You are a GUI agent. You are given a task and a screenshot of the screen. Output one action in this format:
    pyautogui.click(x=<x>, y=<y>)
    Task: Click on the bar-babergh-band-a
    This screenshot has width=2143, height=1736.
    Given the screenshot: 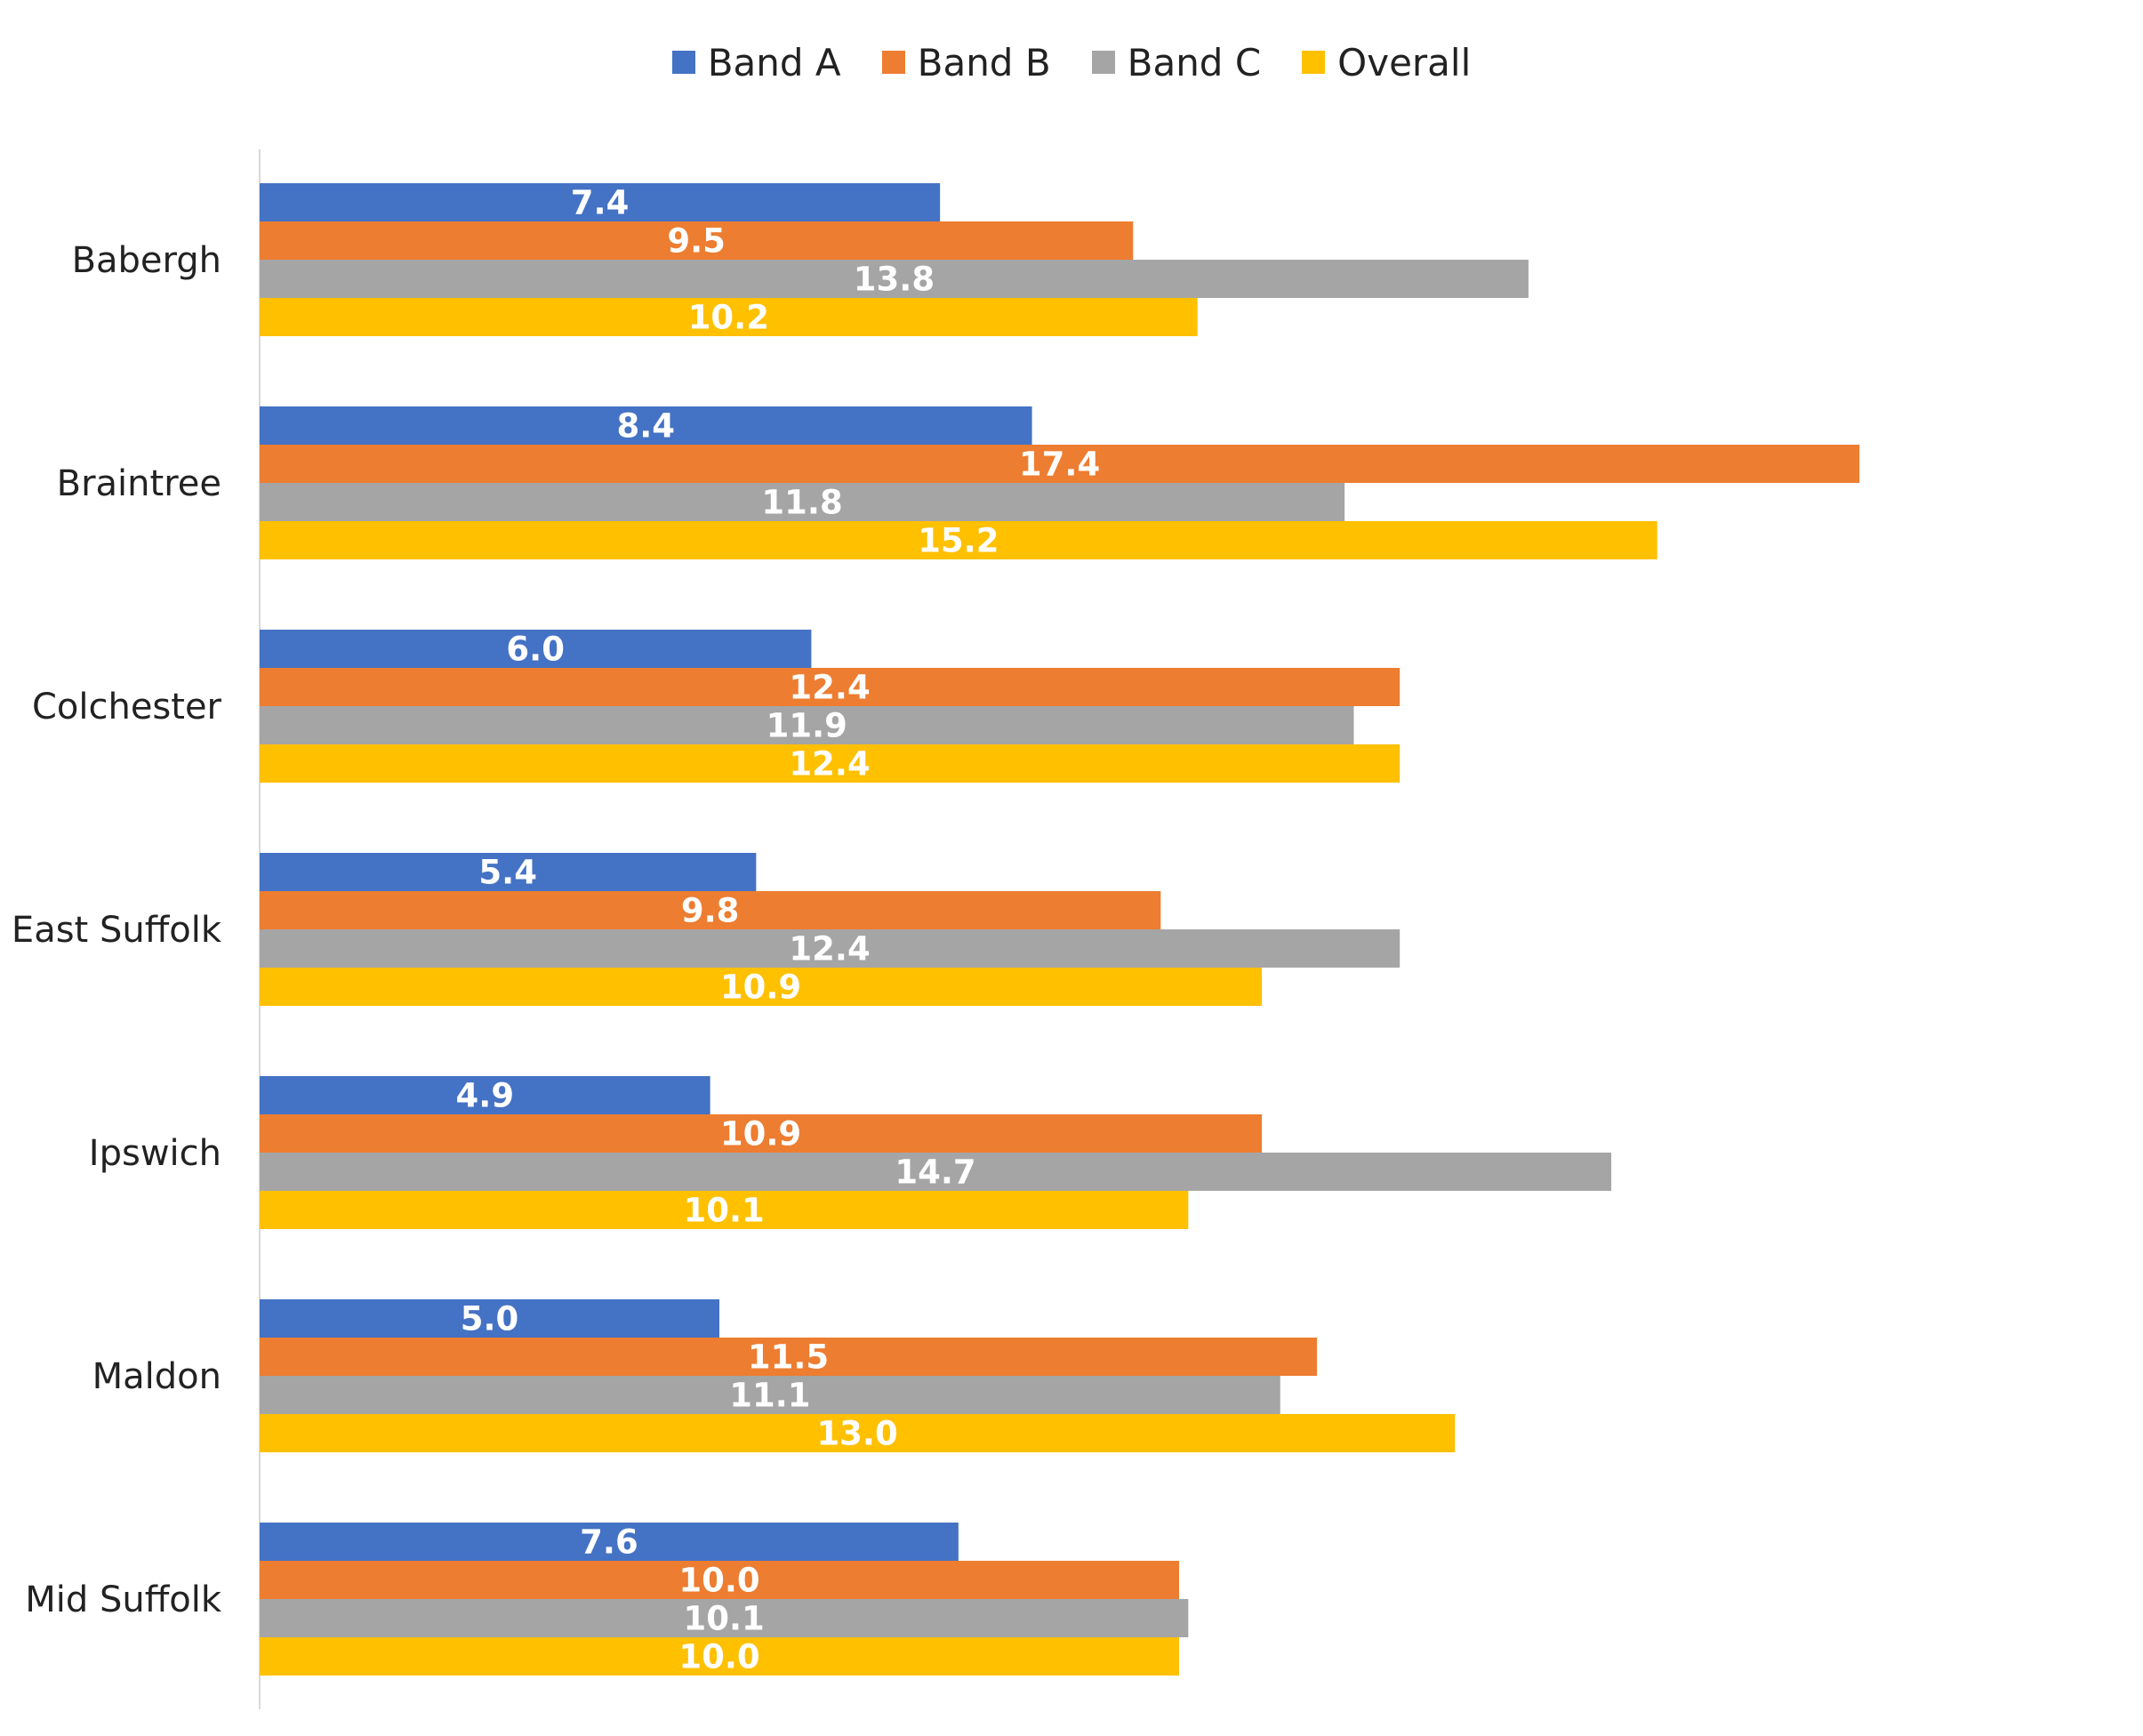 What is the action you would take?
    pyautogui.click(x=600, y=202)
    